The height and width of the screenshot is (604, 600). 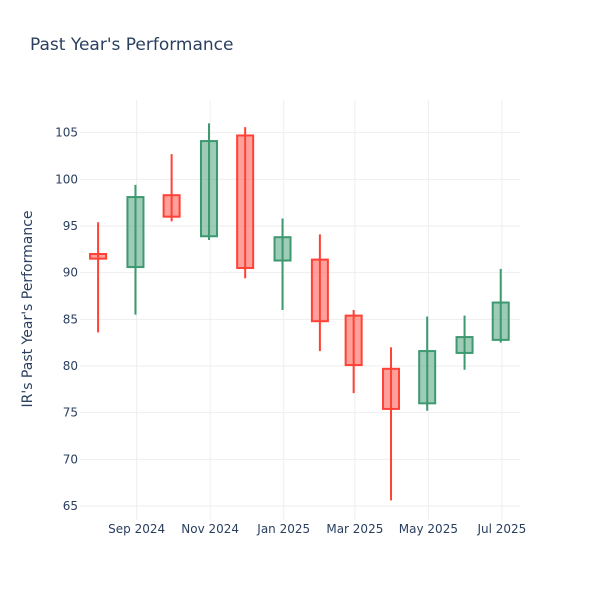 What do you see at coordinates (501, 529) in the screenshot?
I see `x-tick-label: Jul 2025` at bounding box center [501, 529].